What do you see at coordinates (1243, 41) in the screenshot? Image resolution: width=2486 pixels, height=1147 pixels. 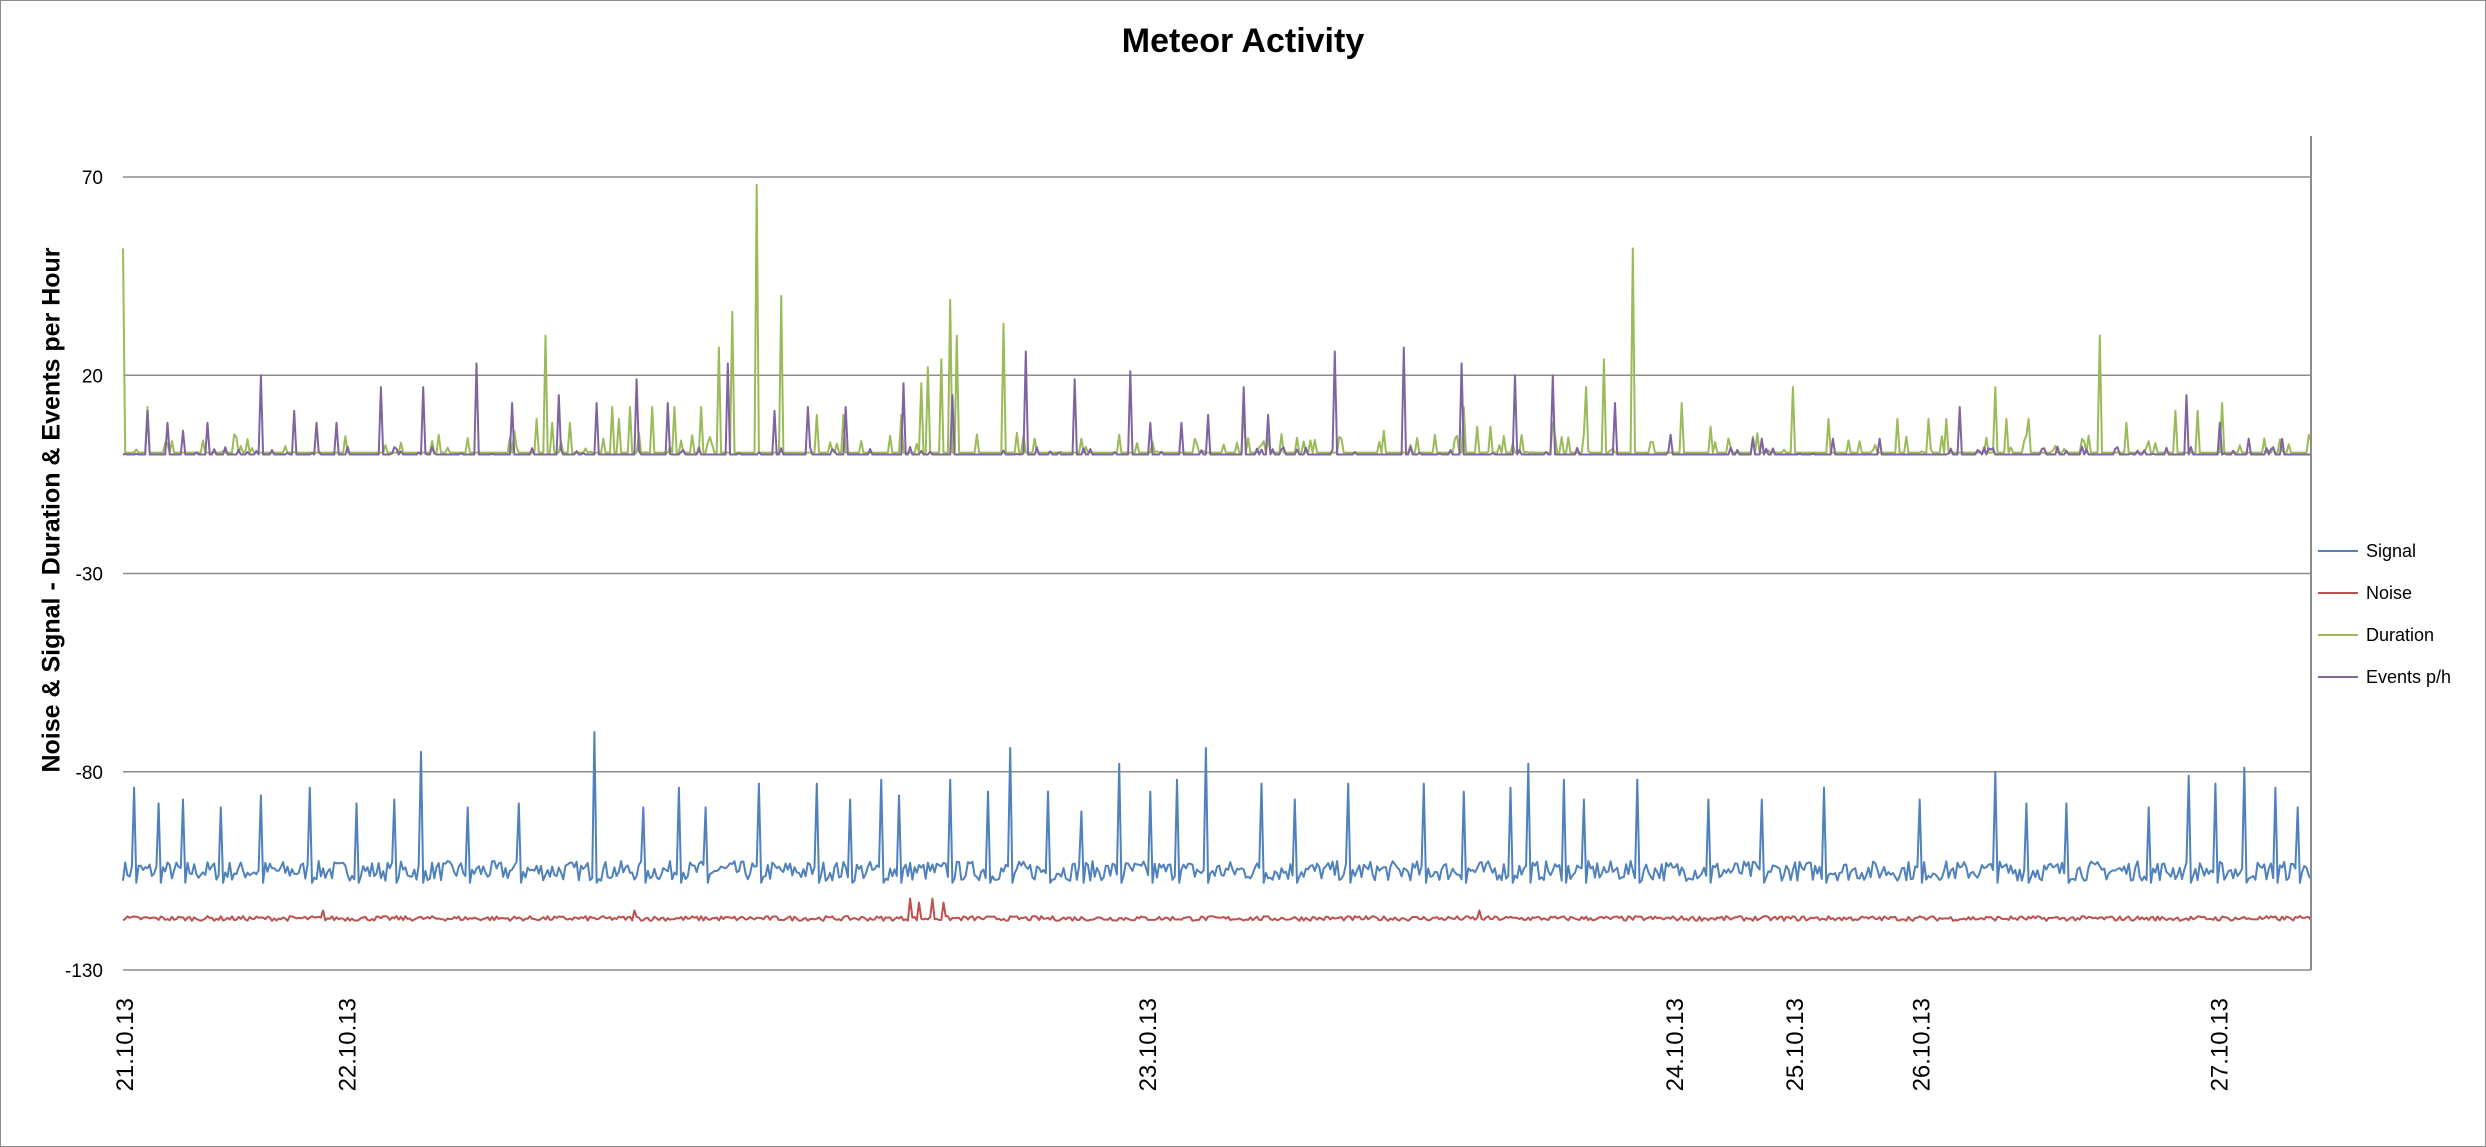 I see `chart-title: Meteor Activity` at bounding box center [1243, 41].